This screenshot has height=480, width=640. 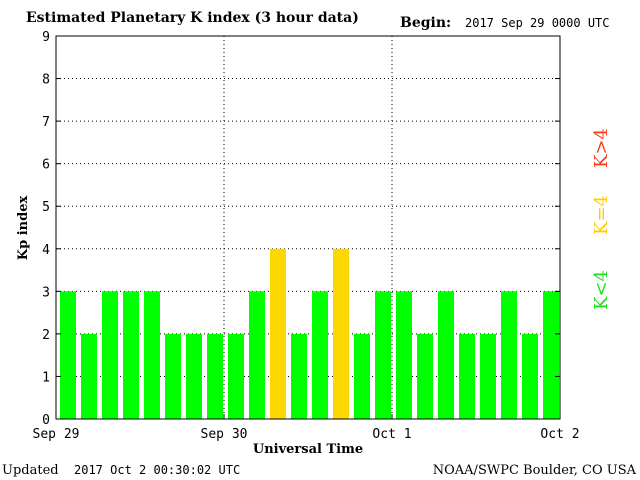 I want to click on x-tick-label: Oct 1, so click(x=391, y=434).